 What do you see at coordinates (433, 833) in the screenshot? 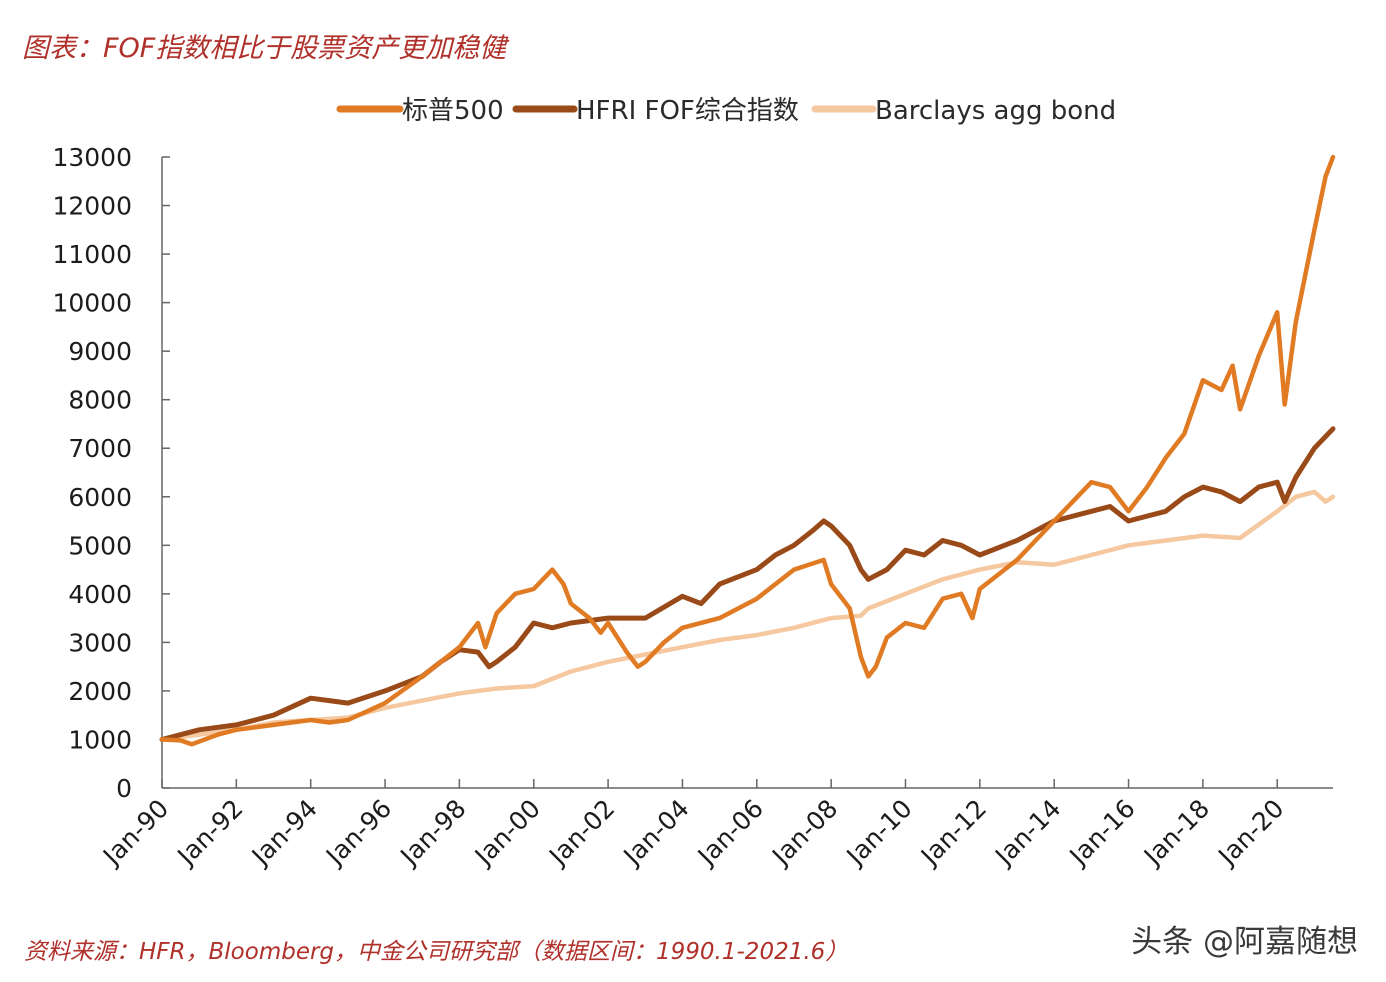
I see `x-tick-label: Jan-98` at bounding box center [433, 833].